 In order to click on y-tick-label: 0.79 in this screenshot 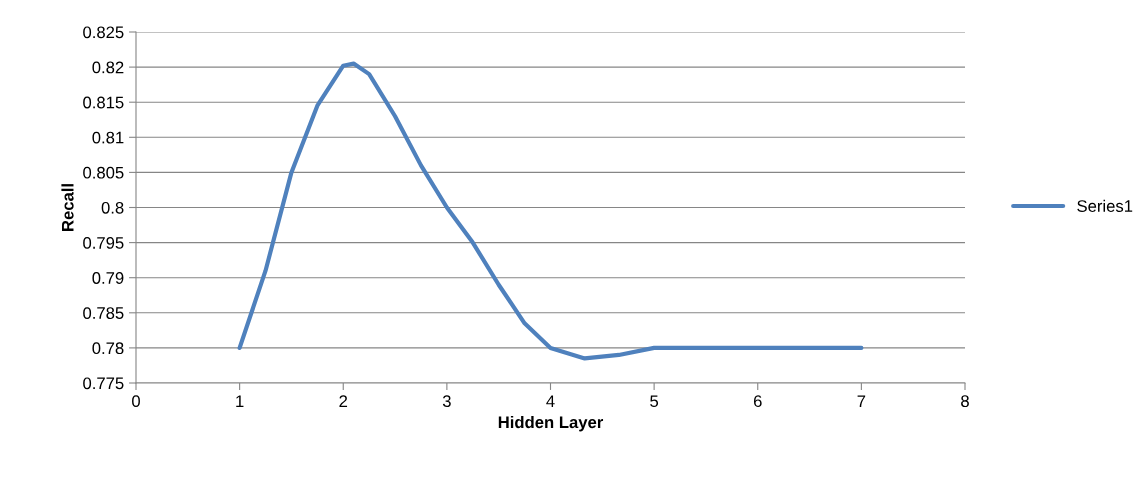, I will do `click(108, 278)`.